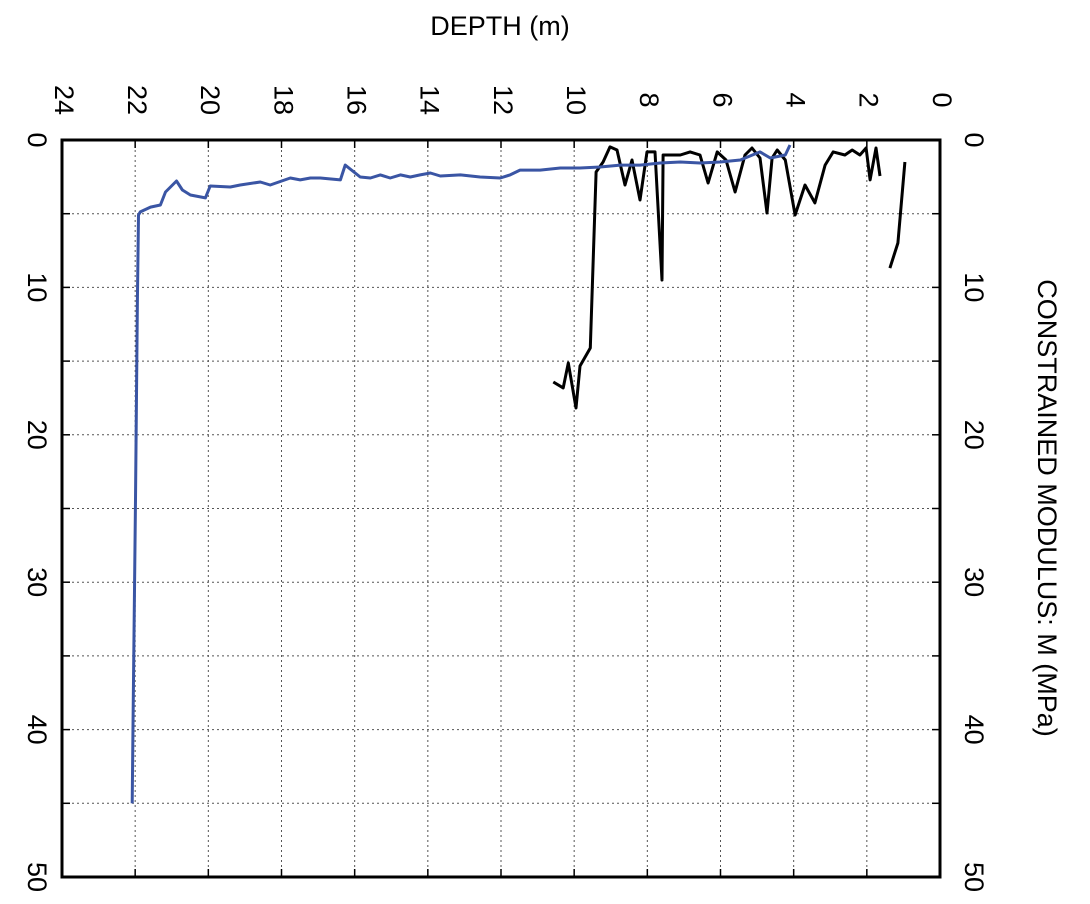 The image size is (1090, 904). What do you see at coordinates (942, 99) in the screenshot?
I see `x-tick-label: 0` at bounding box center [942, 99].